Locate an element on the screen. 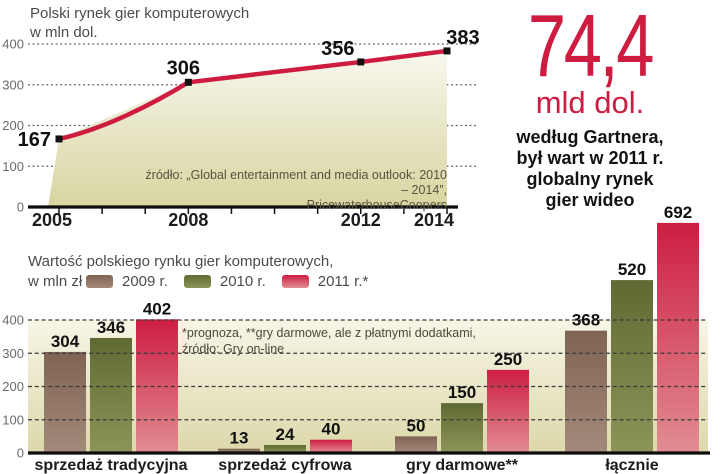 The width and height of the screenshot is (720, 474). legend-item-2009: 2009 r. is located at coordinates (127, 281).